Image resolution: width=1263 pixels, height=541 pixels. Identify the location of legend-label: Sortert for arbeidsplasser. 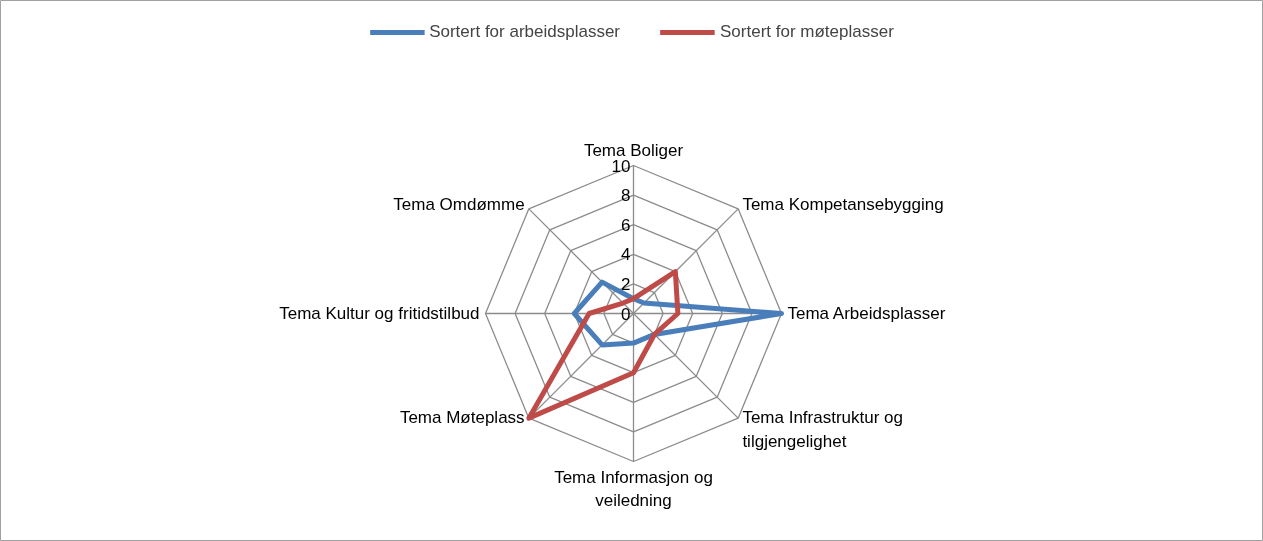
(525, 32).